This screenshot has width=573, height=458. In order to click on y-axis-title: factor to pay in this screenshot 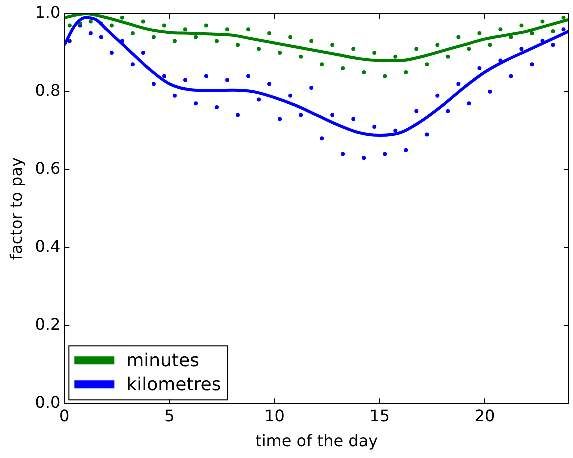, I will do `click(16, 209)`.